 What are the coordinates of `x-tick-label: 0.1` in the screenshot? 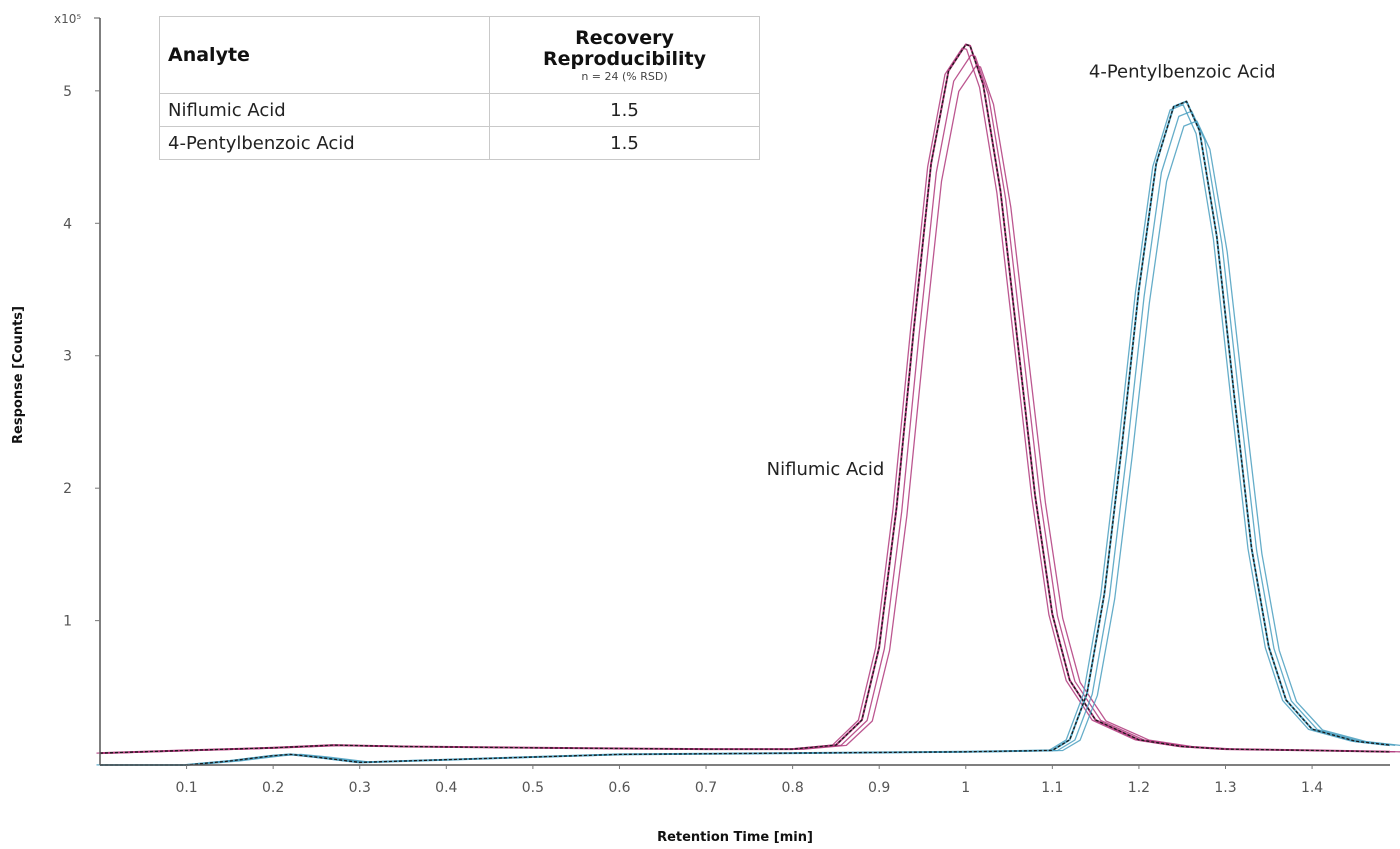 It's located at (186, 788).